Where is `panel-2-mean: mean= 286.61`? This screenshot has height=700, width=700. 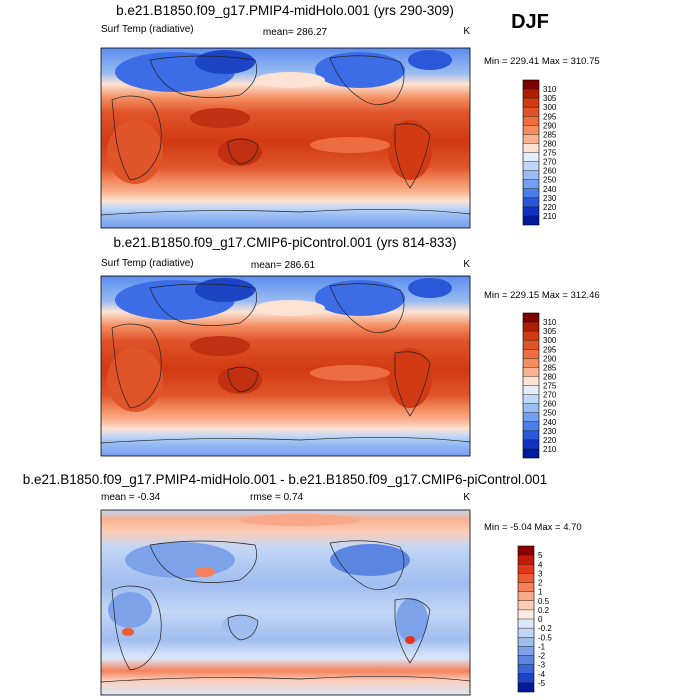 panel-2-mean: mean= 286.61 is located at coordinates (283, 265).